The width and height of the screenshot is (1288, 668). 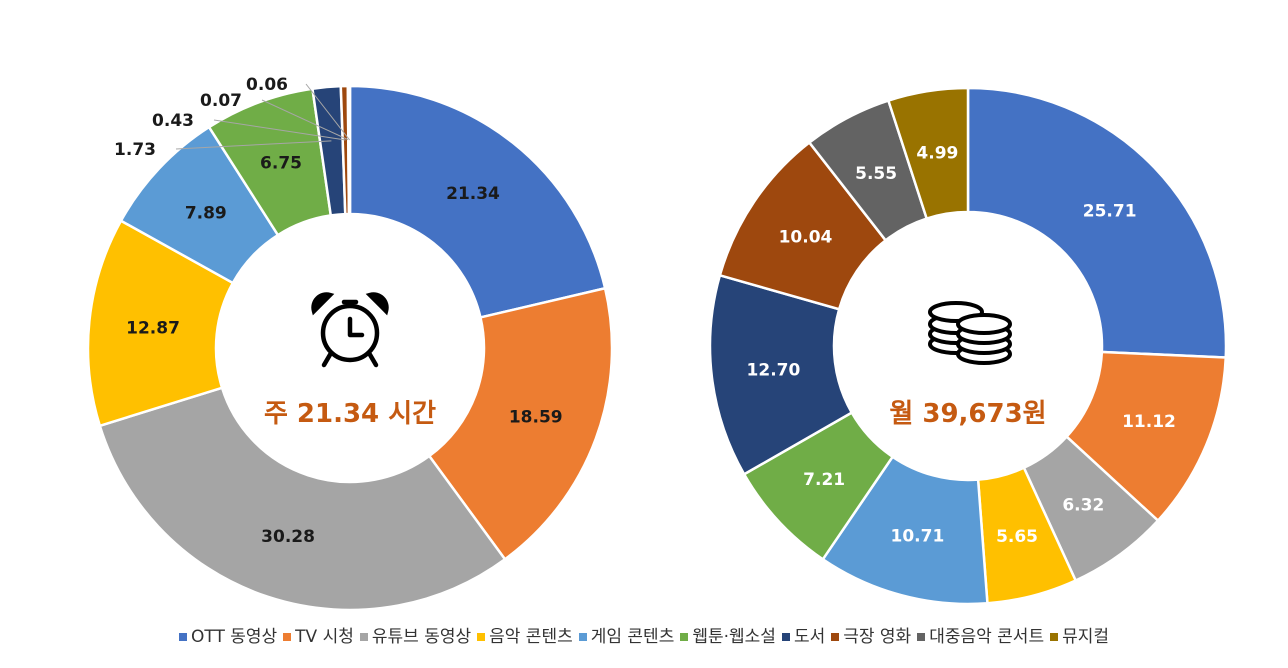 What do you see at coordinates (350, 330) in the screenshot?
I see `alarm-clock-icon` at bounding box center [350, 330].